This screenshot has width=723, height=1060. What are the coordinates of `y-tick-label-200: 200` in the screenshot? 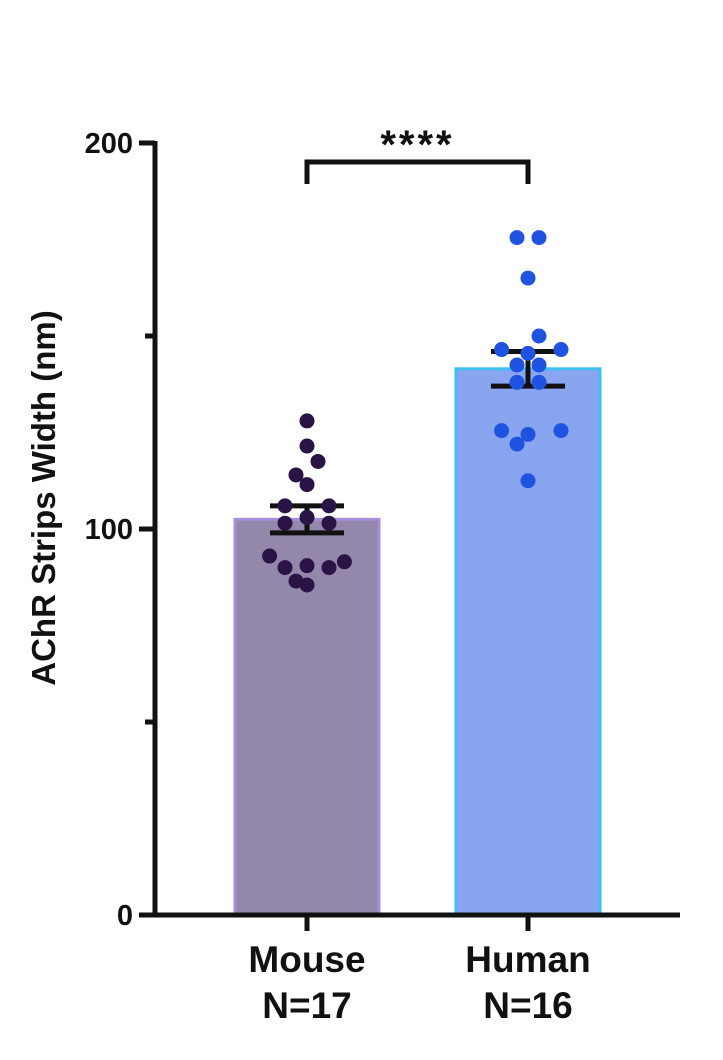 It's located at (109, 144).